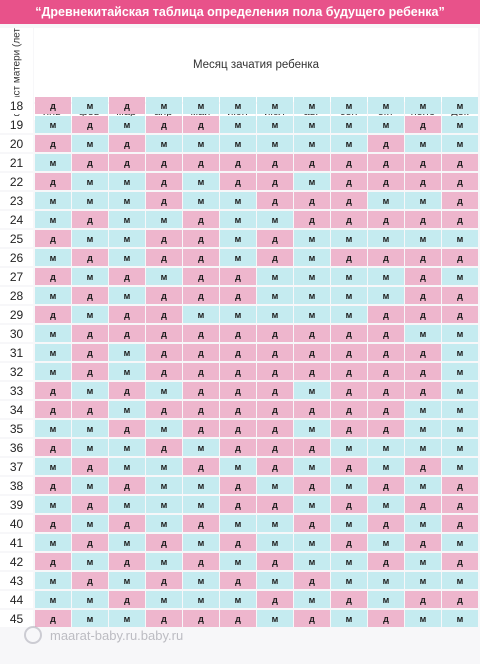  Describe the element at coordinates (240, 200) in the screenshot. I see `table-row: 23 м м м д м м д д д м м д` at that location.